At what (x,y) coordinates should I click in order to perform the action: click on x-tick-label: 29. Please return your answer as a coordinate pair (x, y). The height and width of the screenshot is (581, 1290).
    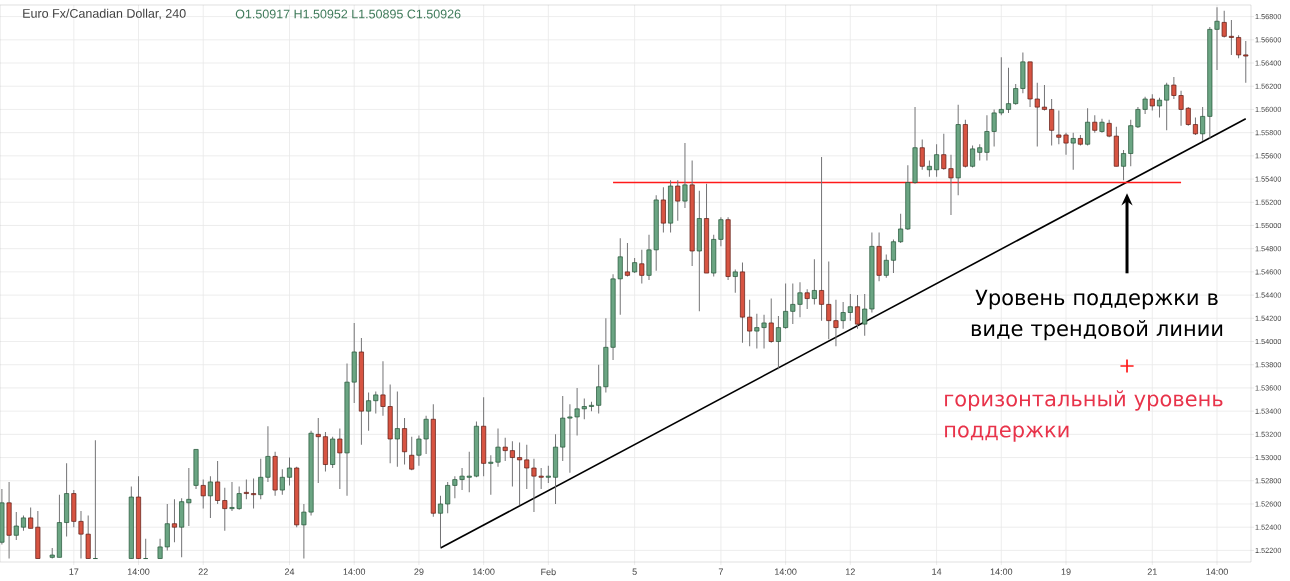
    Looking at the image, I should click on (419, 571).